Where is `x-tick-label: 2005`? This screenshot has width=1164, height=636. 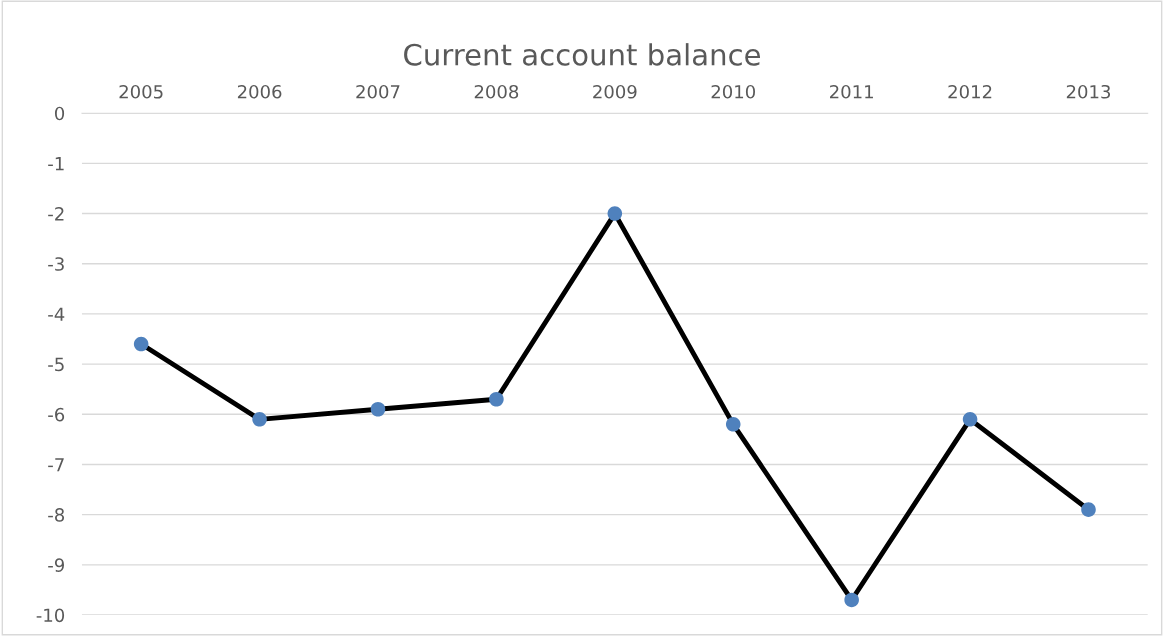
x-tick-label: 2005 is located at coordinates (141, 91).